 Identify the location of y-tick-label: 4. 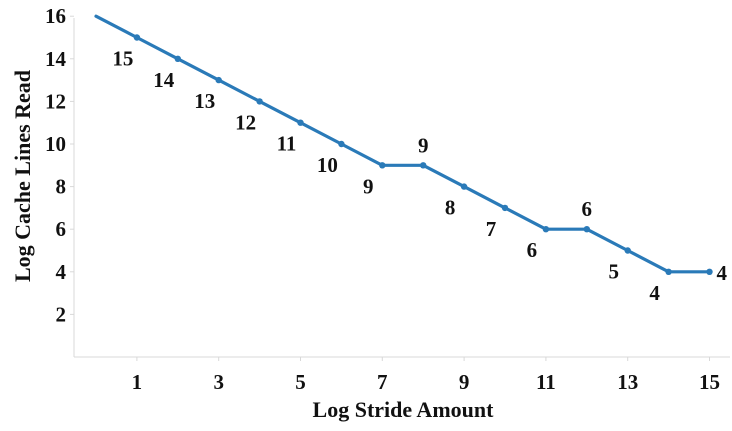
(61, 272).